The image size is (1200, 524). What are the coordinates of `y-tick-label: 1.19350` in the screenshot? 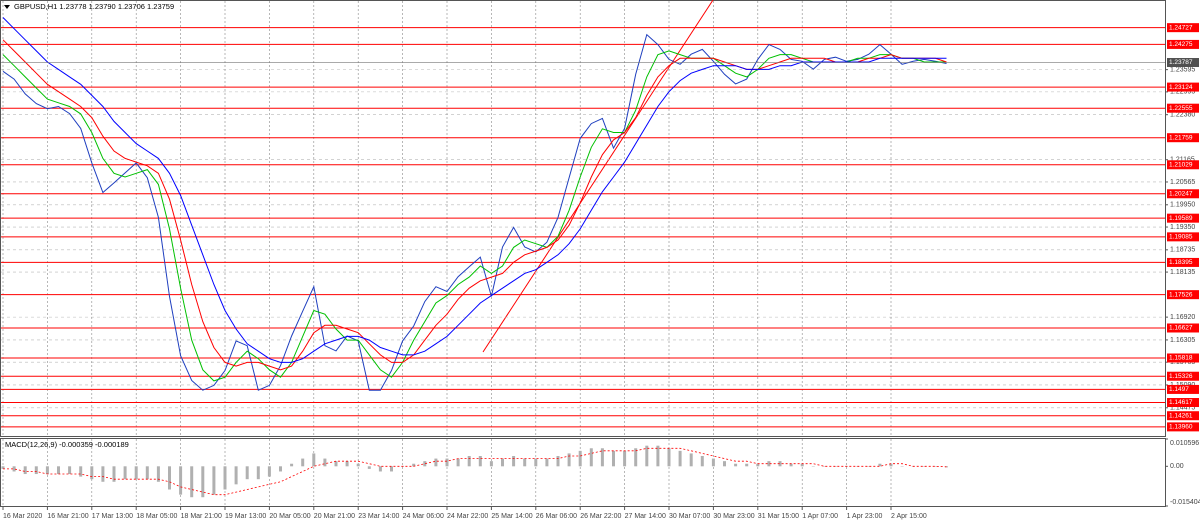 It's located at (1182, 227).